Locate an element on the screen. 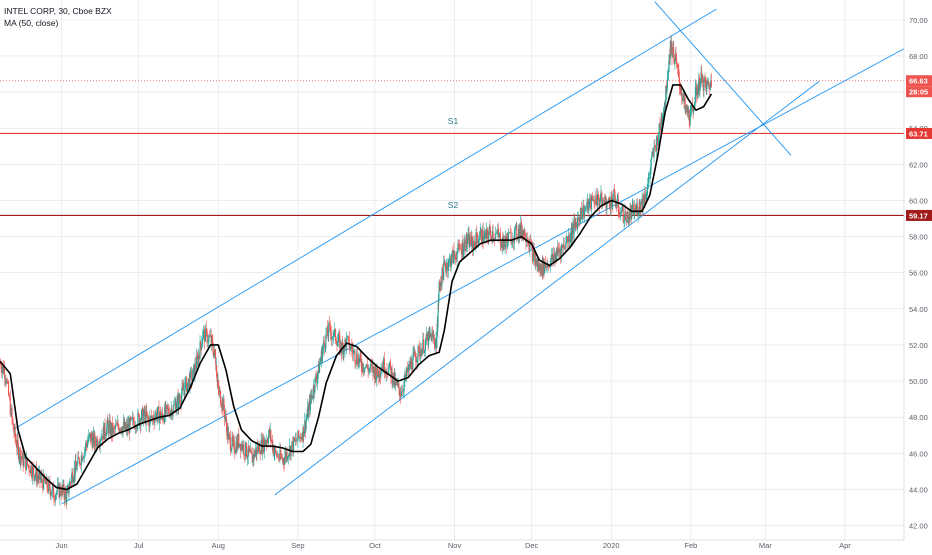 This screenshot has width=932, height=555. last-price-tag is located at coordinates (919, 81).